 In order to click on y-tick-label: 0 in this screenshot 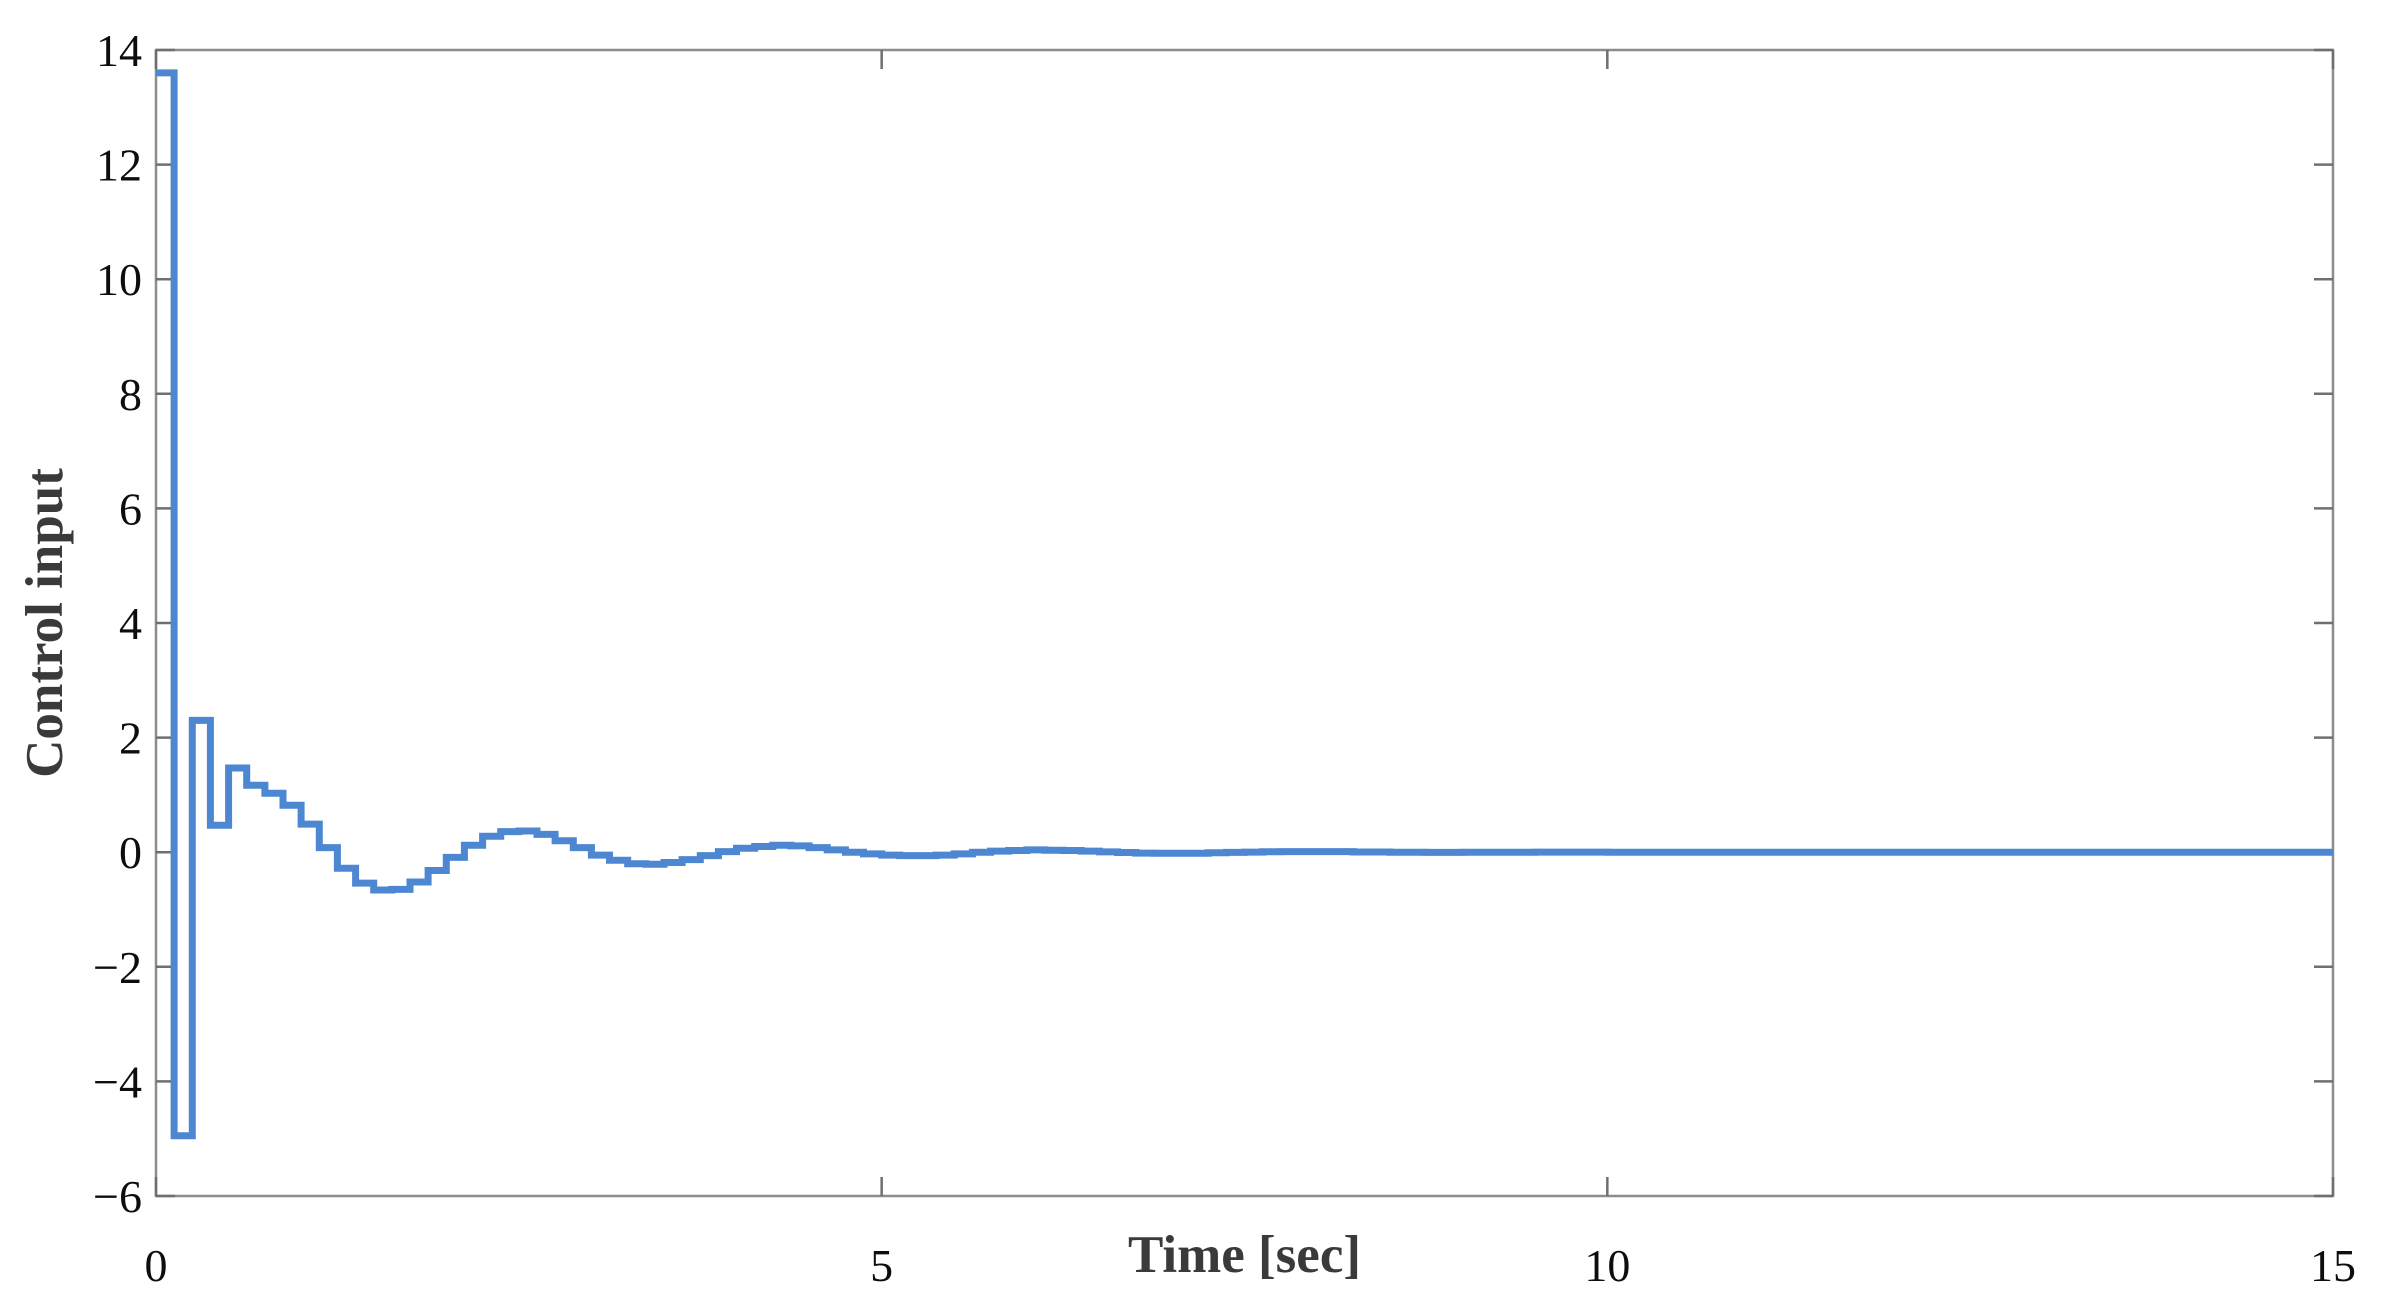, I will do `click(130, 852)`.